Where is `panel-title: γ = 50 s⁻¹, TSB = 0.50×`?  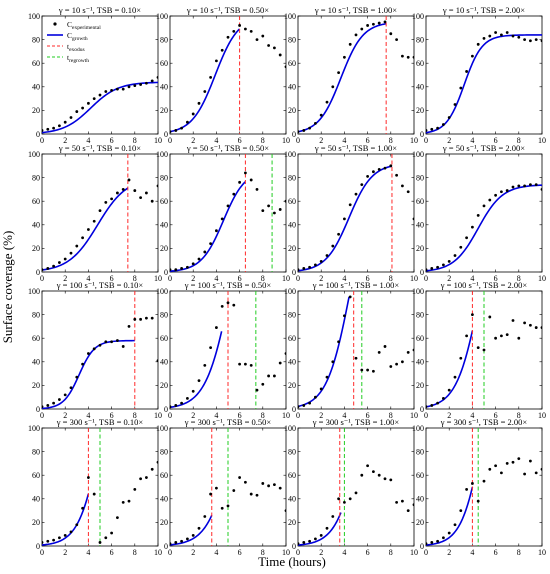
panel-title: γ = 50 s⁻¹, TSB = 0.50× is located at coordinates (227, 148).